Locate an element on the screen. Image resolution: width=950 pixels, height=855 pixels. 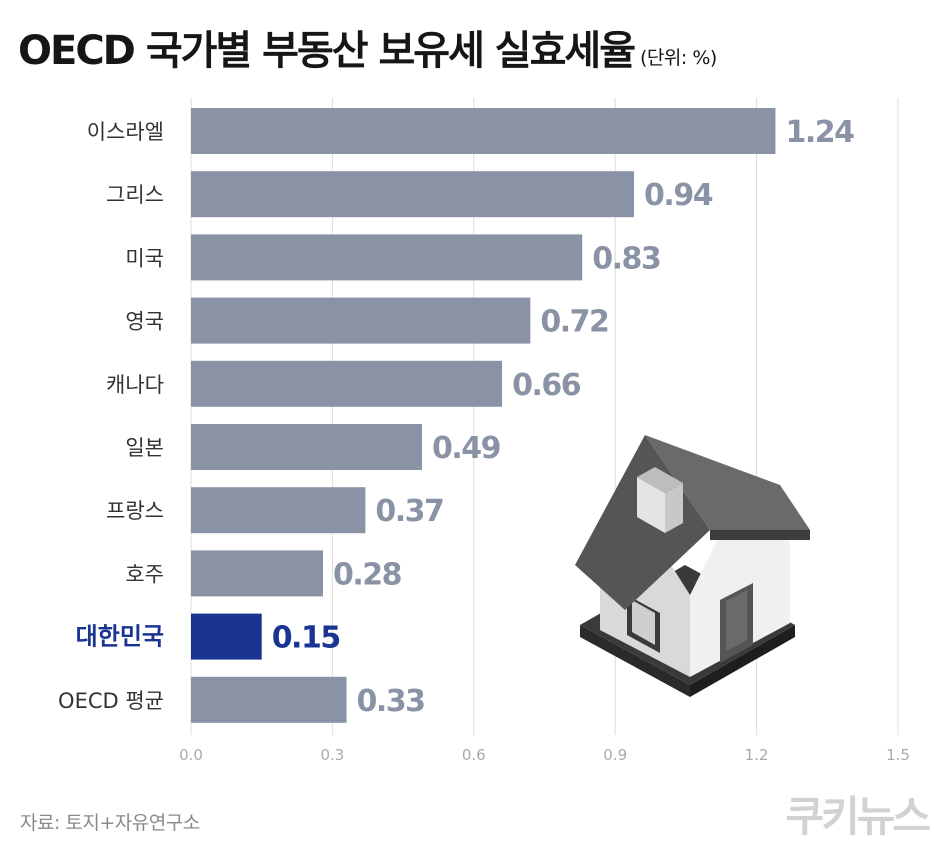
category-label: 그리스 is located at coordinates (135, 195).